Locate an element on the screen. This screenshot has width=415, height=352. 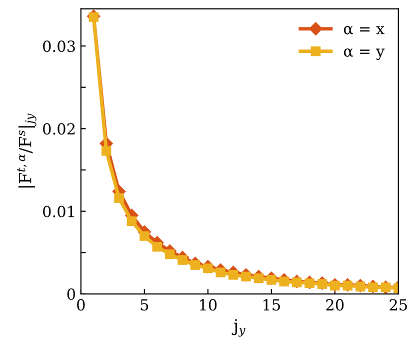
x-axis-title: j$_{y}$ is located at coordinates (239, 328).